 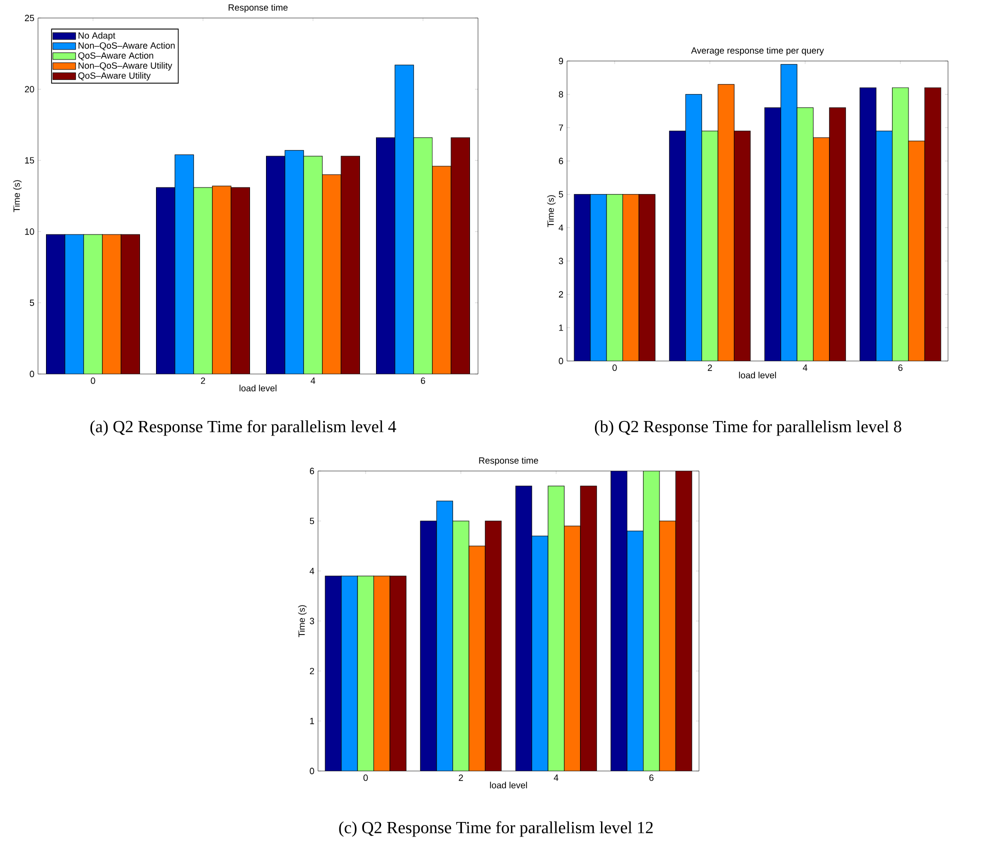 What do you see at coordinates (114, 76) in the screenshot?
I see `legend-label: QoS–Aware Utility` at bounding box center [114, 76].